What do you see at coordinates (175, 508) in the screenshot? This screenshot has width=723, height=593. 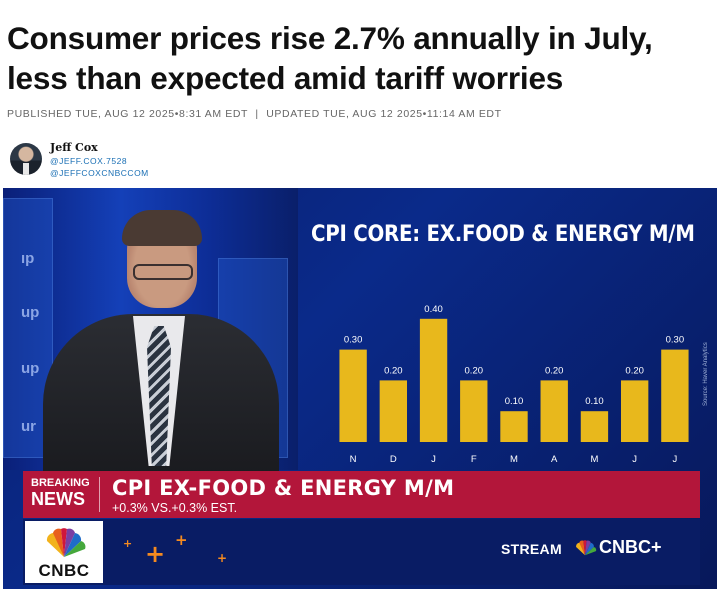 I see `ticker-subline: +0.3% VS.+0.3% EST.` at bounding box center [175, 508].